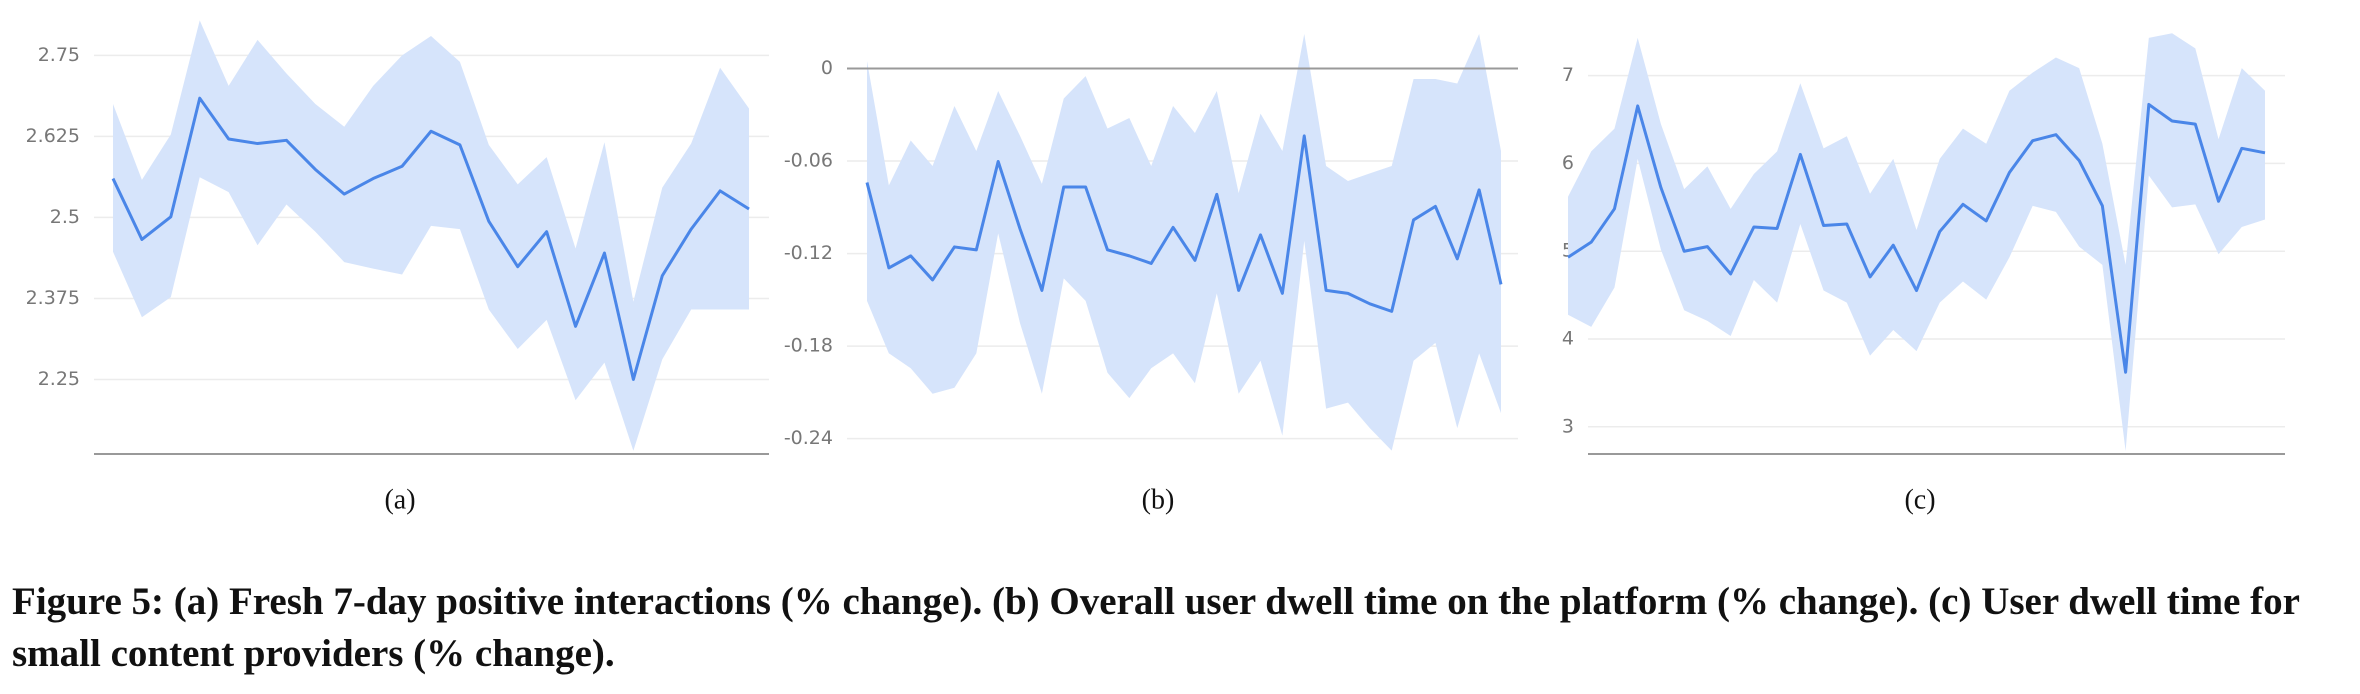 The height and width of the screenshot is (694, 2360). Describe the element at coordinates (399, 499) in the screenshot. I see `panel-label: (a)` at that location.